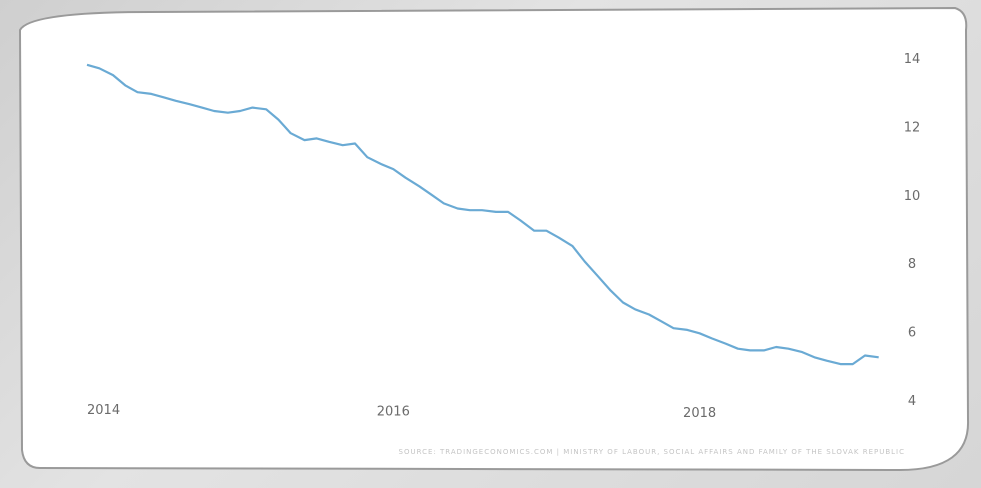 Image resolution: width=981 pixels, height=488 pixels. I want to click on x-tick-label: 2016, so click(393, 412).